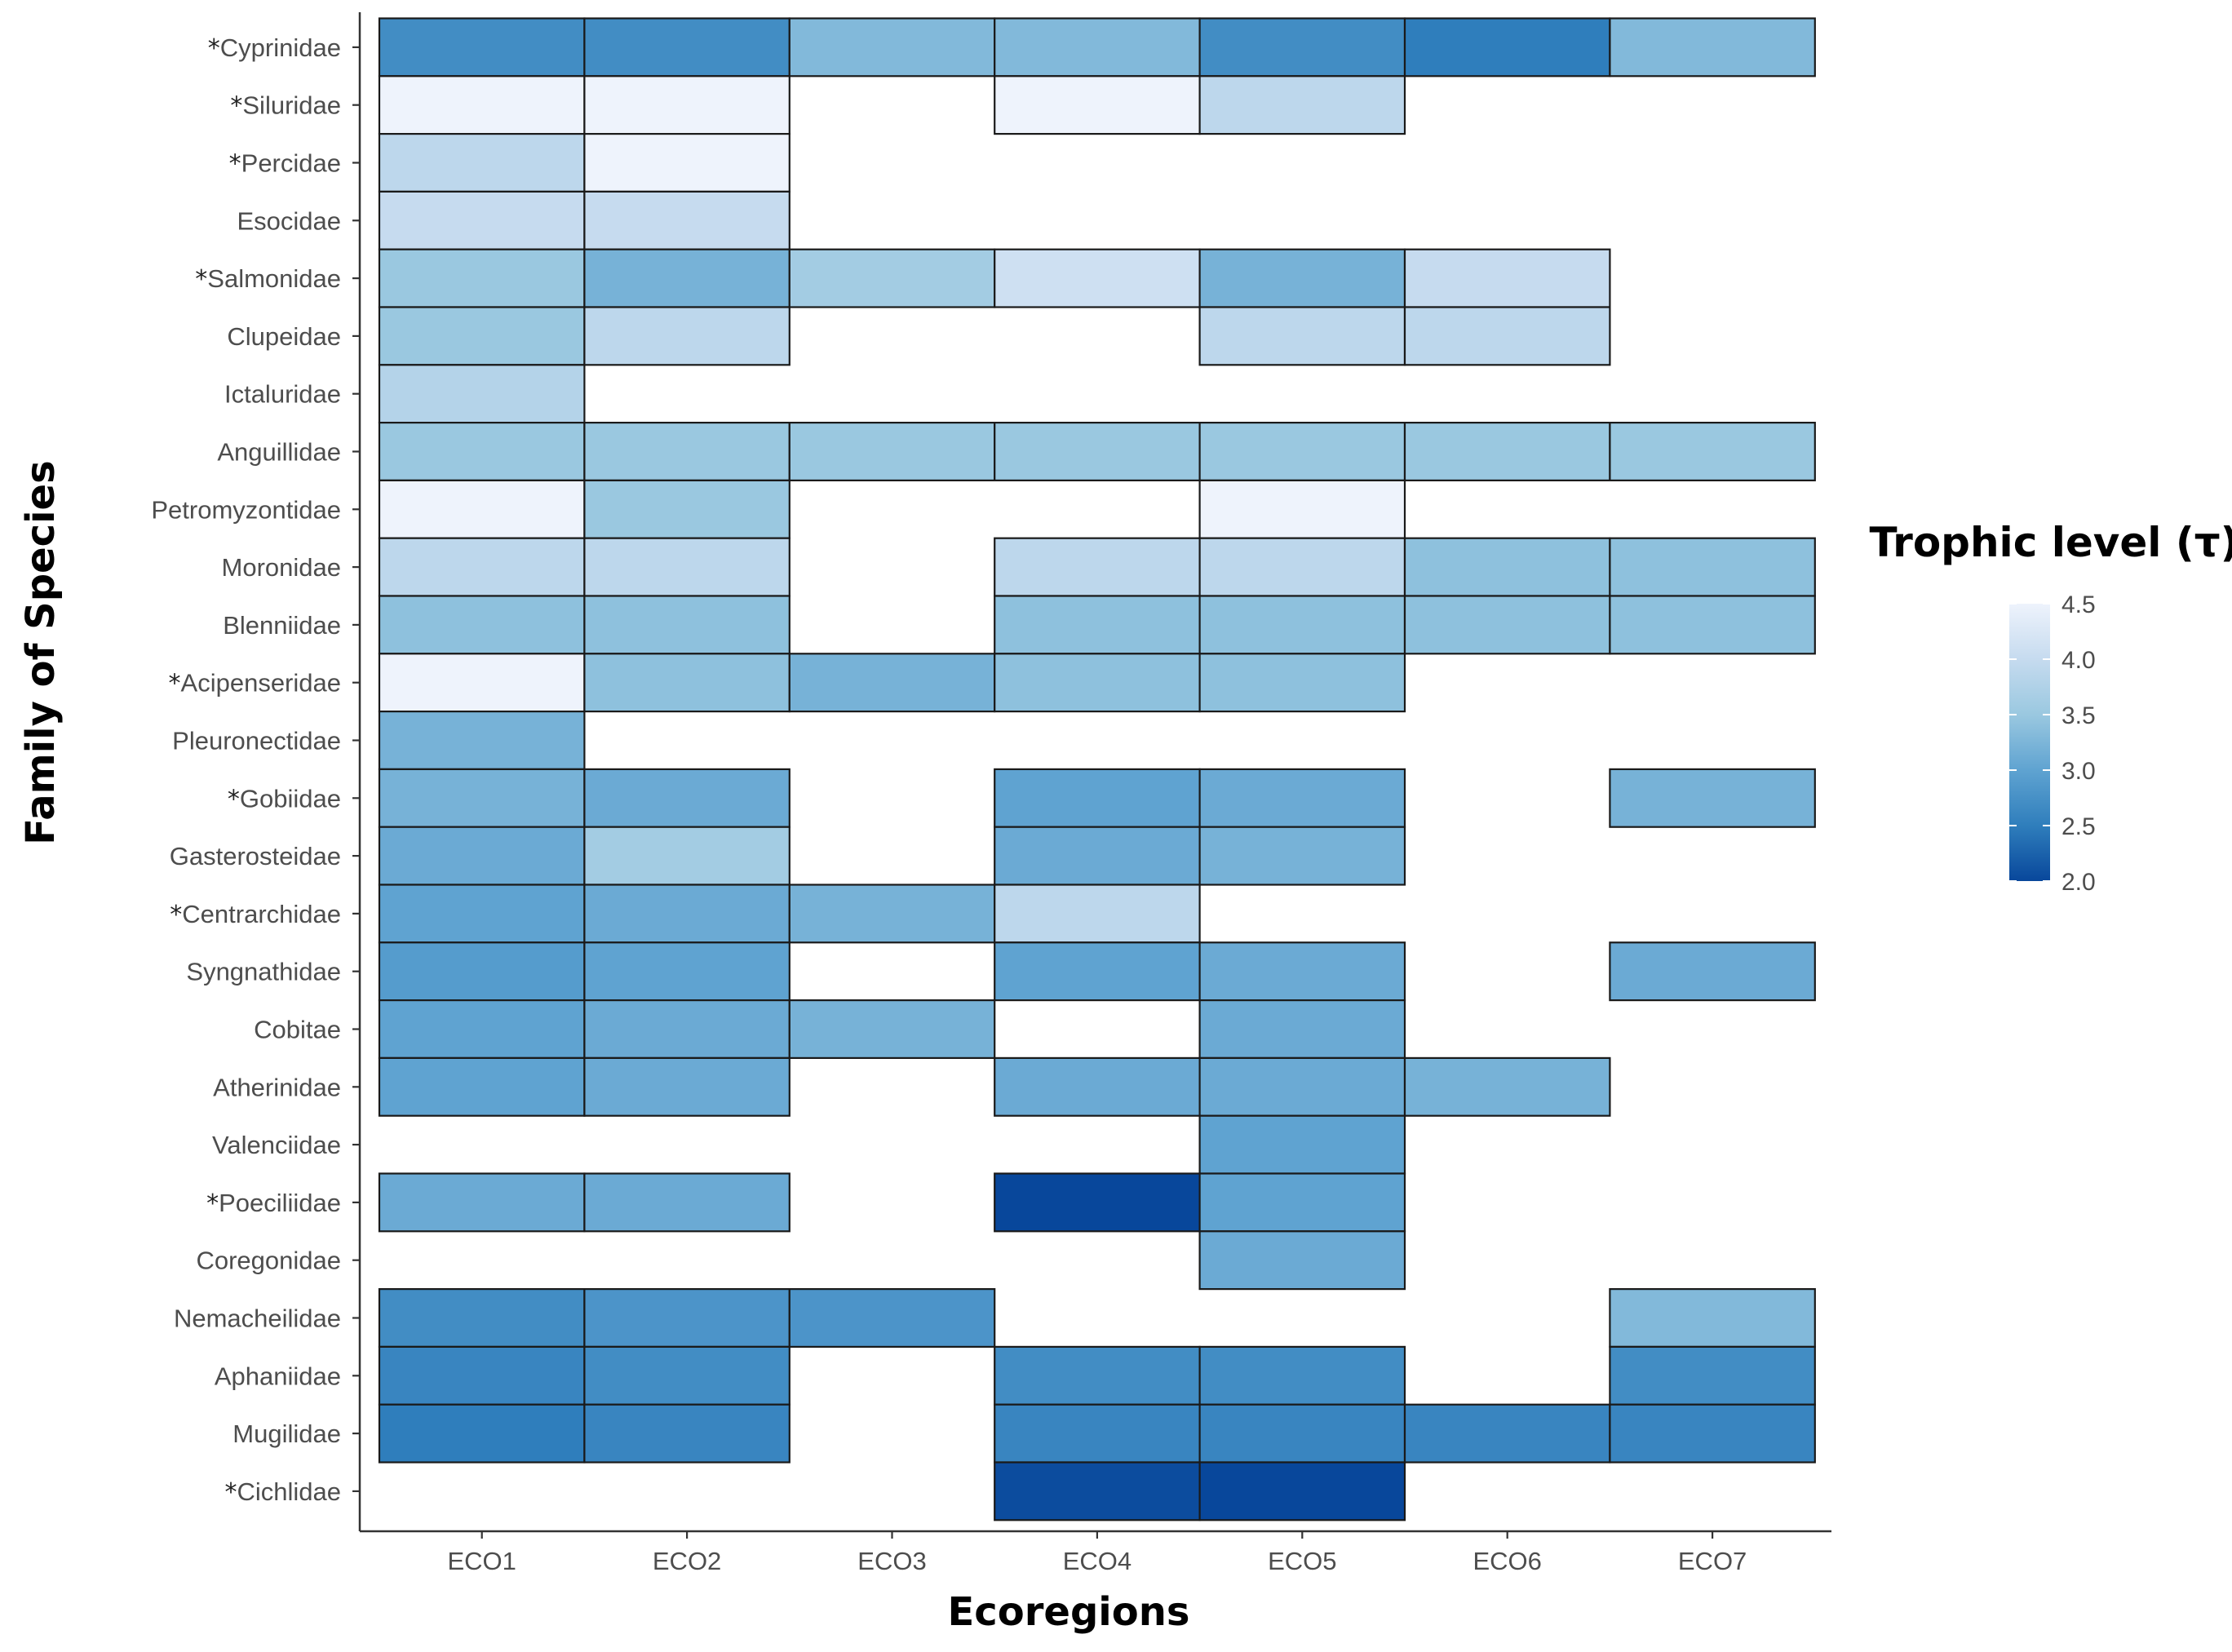 This screenshot has height=1652, width=2232. I want to click on y-tick-label: Petromyzontidae, so click(246, 509).